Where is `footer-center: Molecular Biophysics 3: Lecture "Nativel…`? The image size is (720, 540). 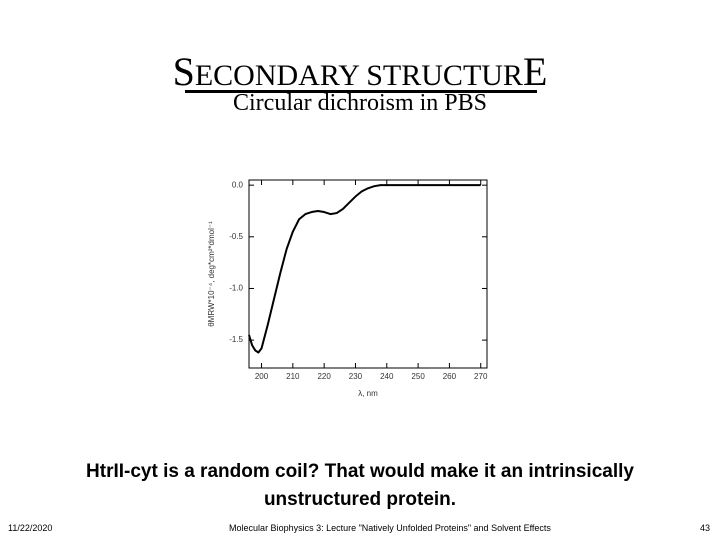
footer-center: Molecular Biophysics 3: Lecture "Nativel… is located at coordinates (390, 528).